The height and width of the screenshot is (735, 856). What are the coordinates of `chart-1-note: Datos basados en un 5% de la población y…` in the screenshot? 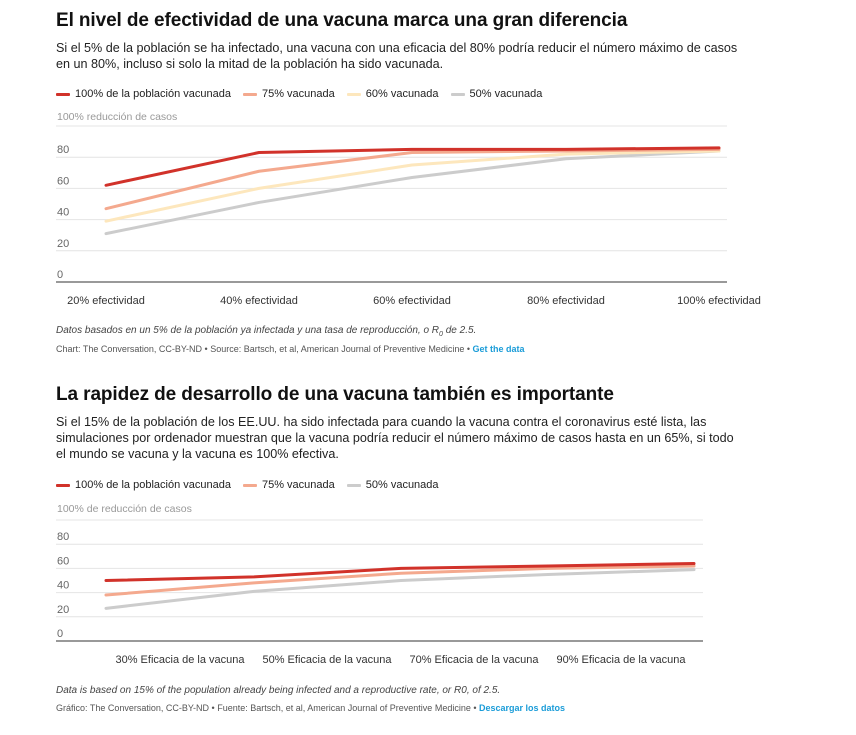 It's located at (266, 331).